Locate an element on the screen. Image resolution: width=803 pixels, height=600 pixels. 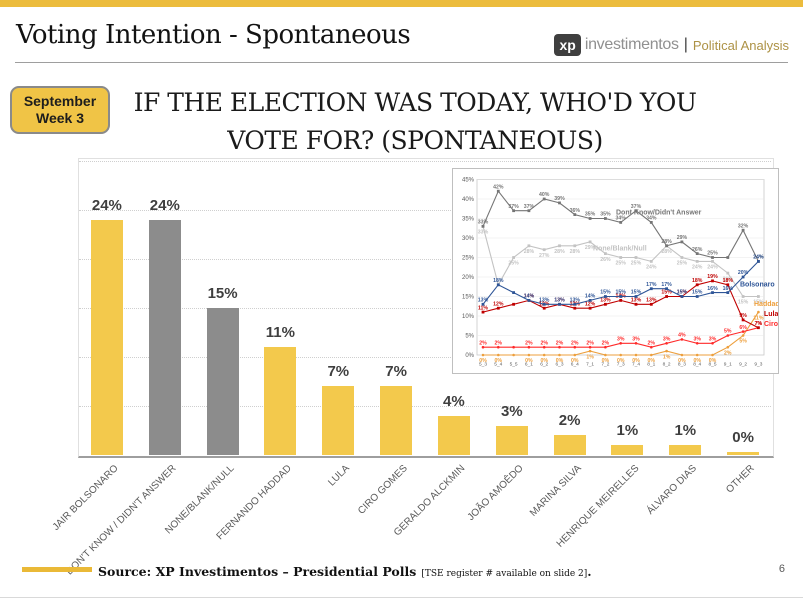
inset-x-tick: 9_3 is located at coordinates (758, 365).